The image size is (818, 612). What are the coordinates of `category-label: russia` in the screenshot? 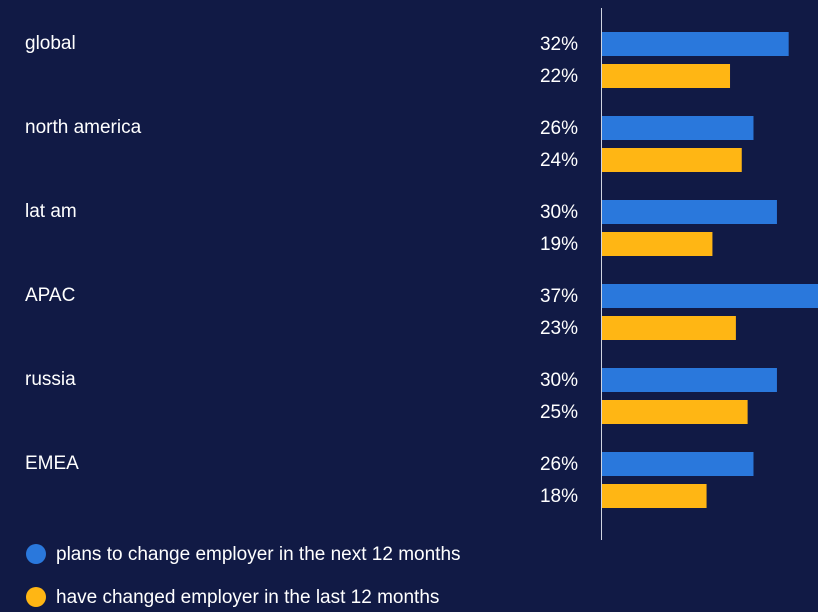 It's located at (50, 379).